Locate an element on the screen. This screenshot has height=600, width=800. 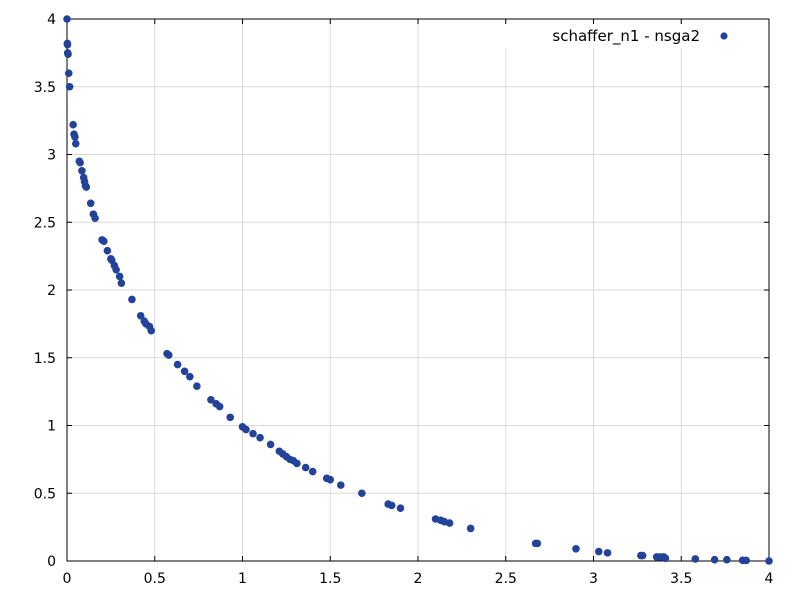
x-tick-label: 0.5 is located at coordinates (155, 579).